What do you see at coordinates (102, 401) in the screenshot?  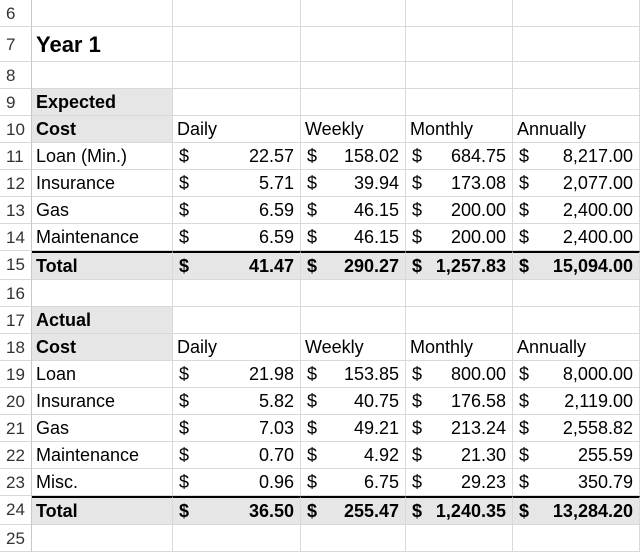 I see `row-label: Insurance` at bounding box center [102, 401].